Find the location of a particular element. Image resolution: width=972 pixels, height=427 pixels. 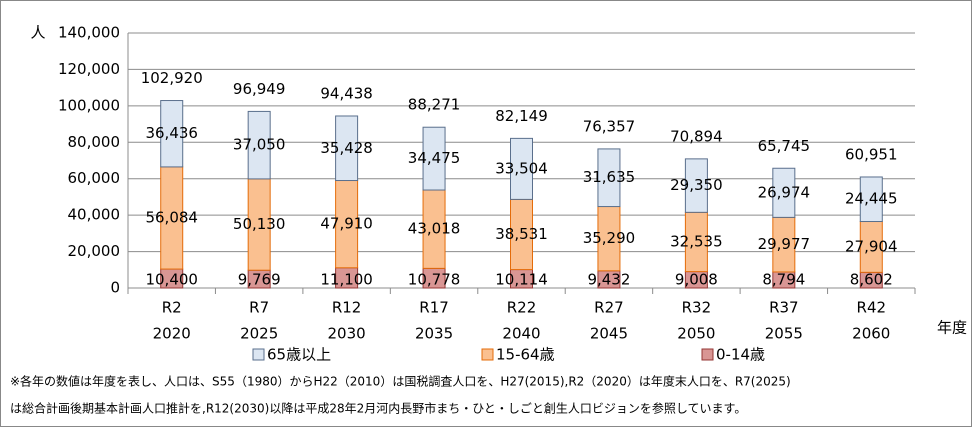

total-label: 76,357 is located at coordinates (609, 126).